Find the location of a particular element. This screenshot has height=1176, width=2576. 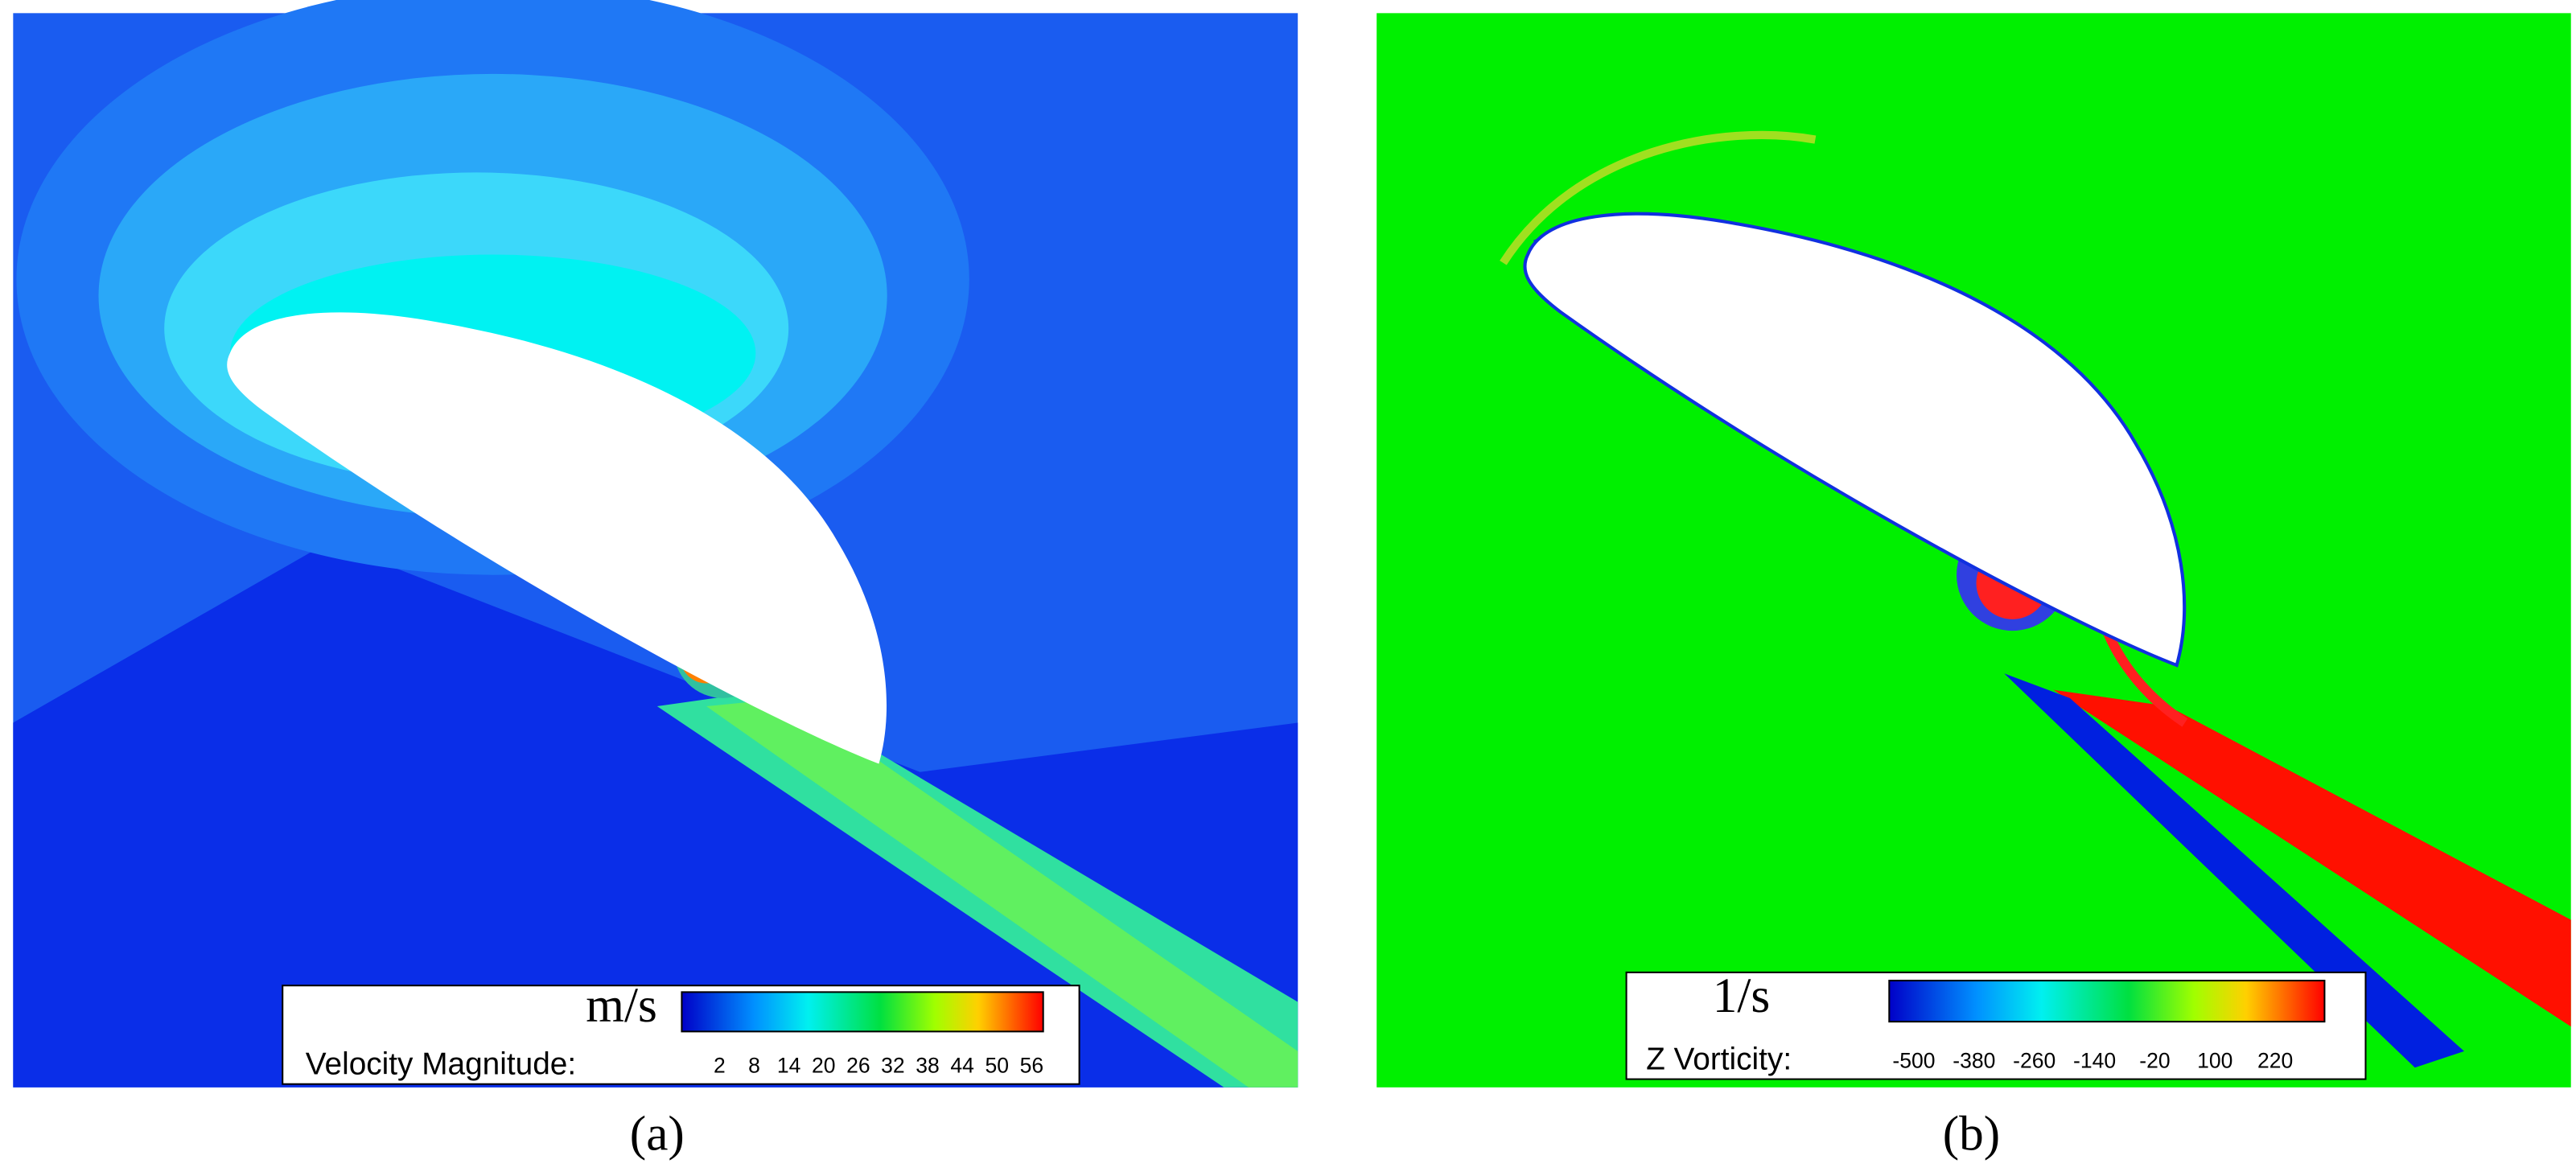

legend-tick-label: -260 is located at coordinates (2034, 1060).